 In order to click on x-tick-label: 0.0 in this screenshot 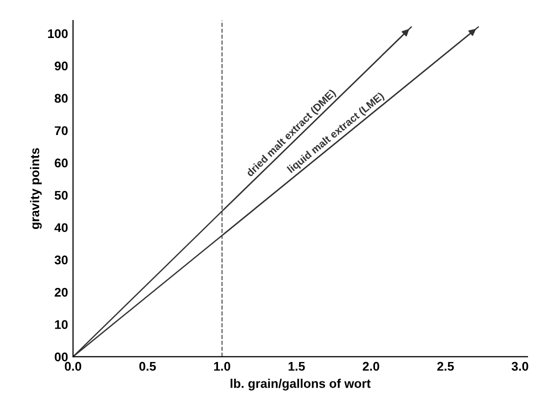, I will do `click(73, 366)`.